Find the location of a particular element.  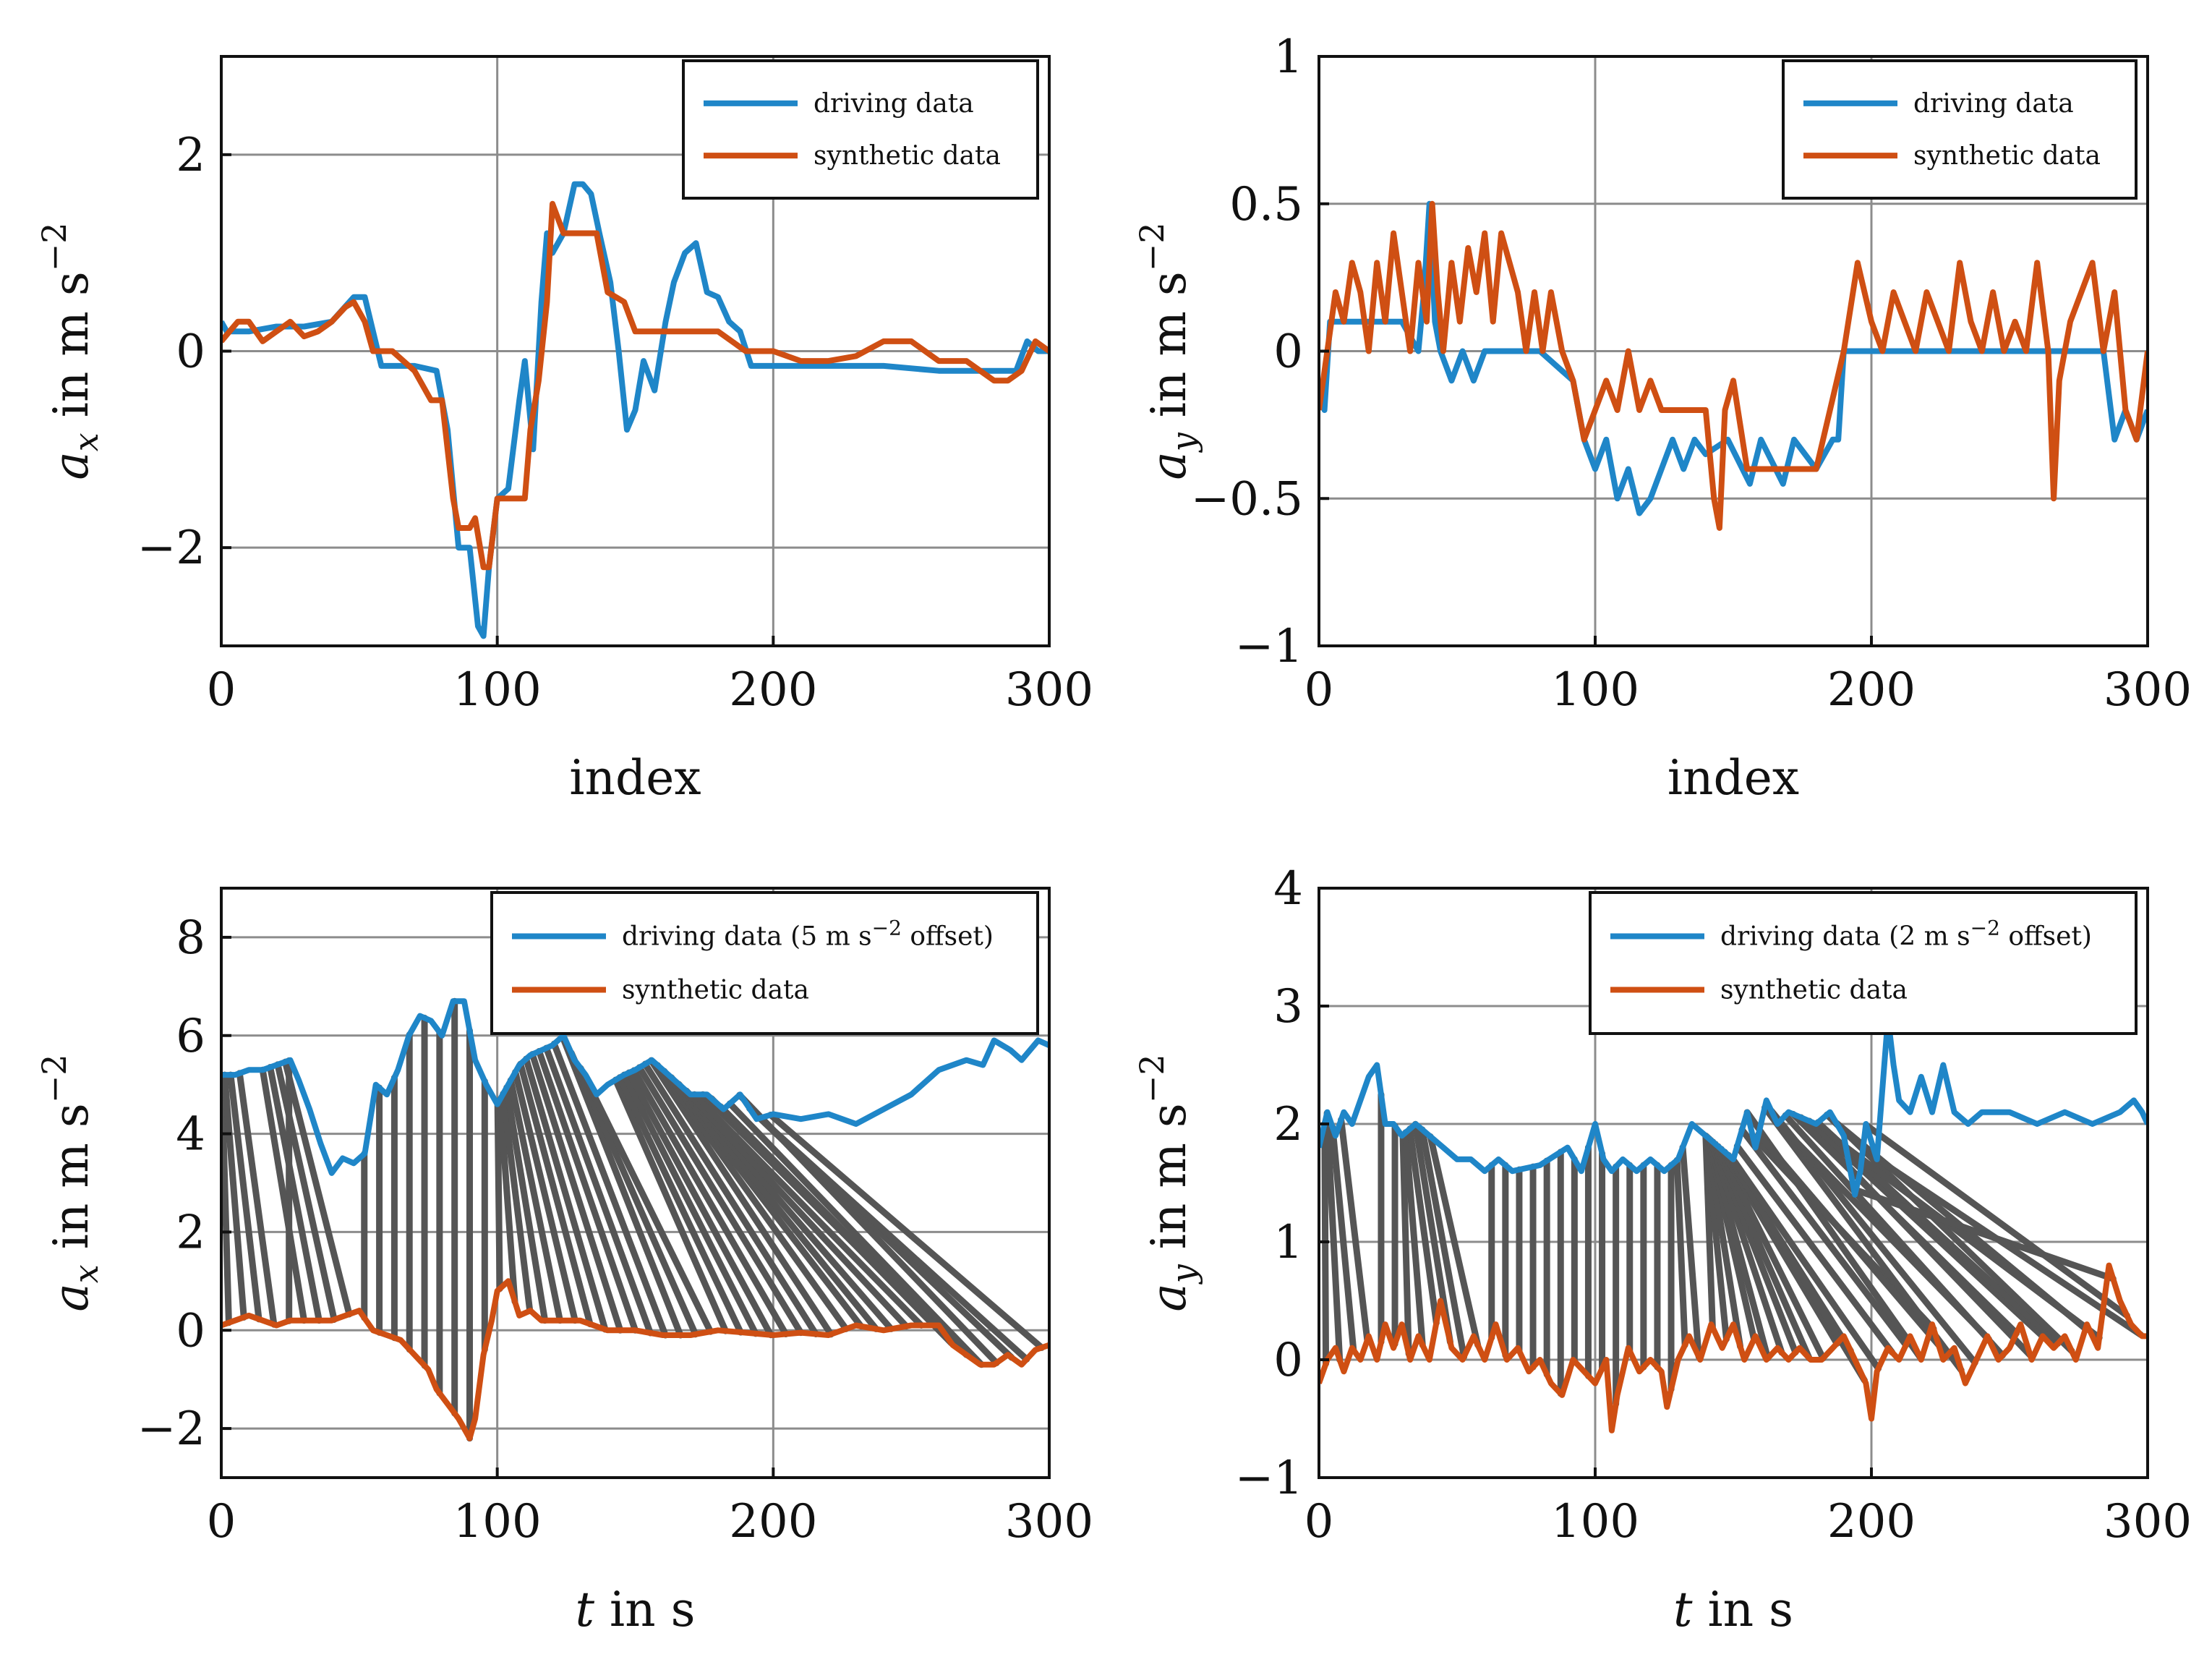

legend-label-text: driving data (5 m s is located at coordinates (747, 936).